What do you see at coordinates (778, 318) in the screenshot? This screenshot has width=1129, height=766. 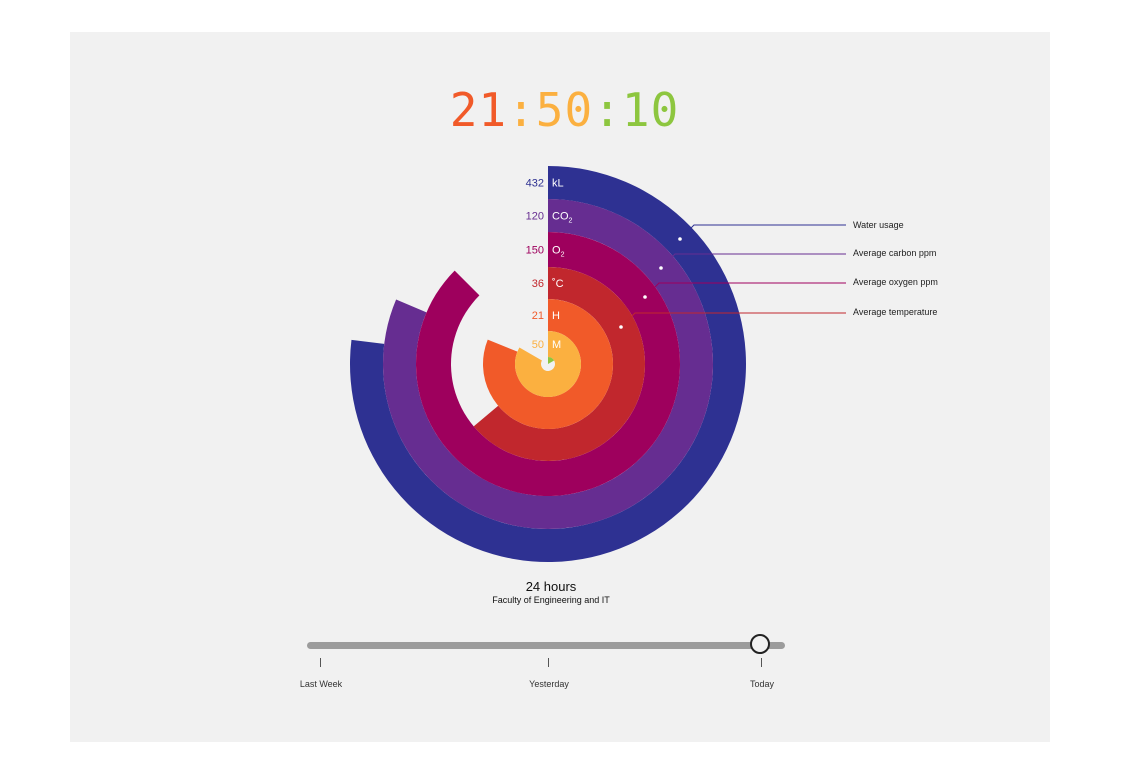 I see `legend-callout: Average temperature` at bounding box center [778, 318].